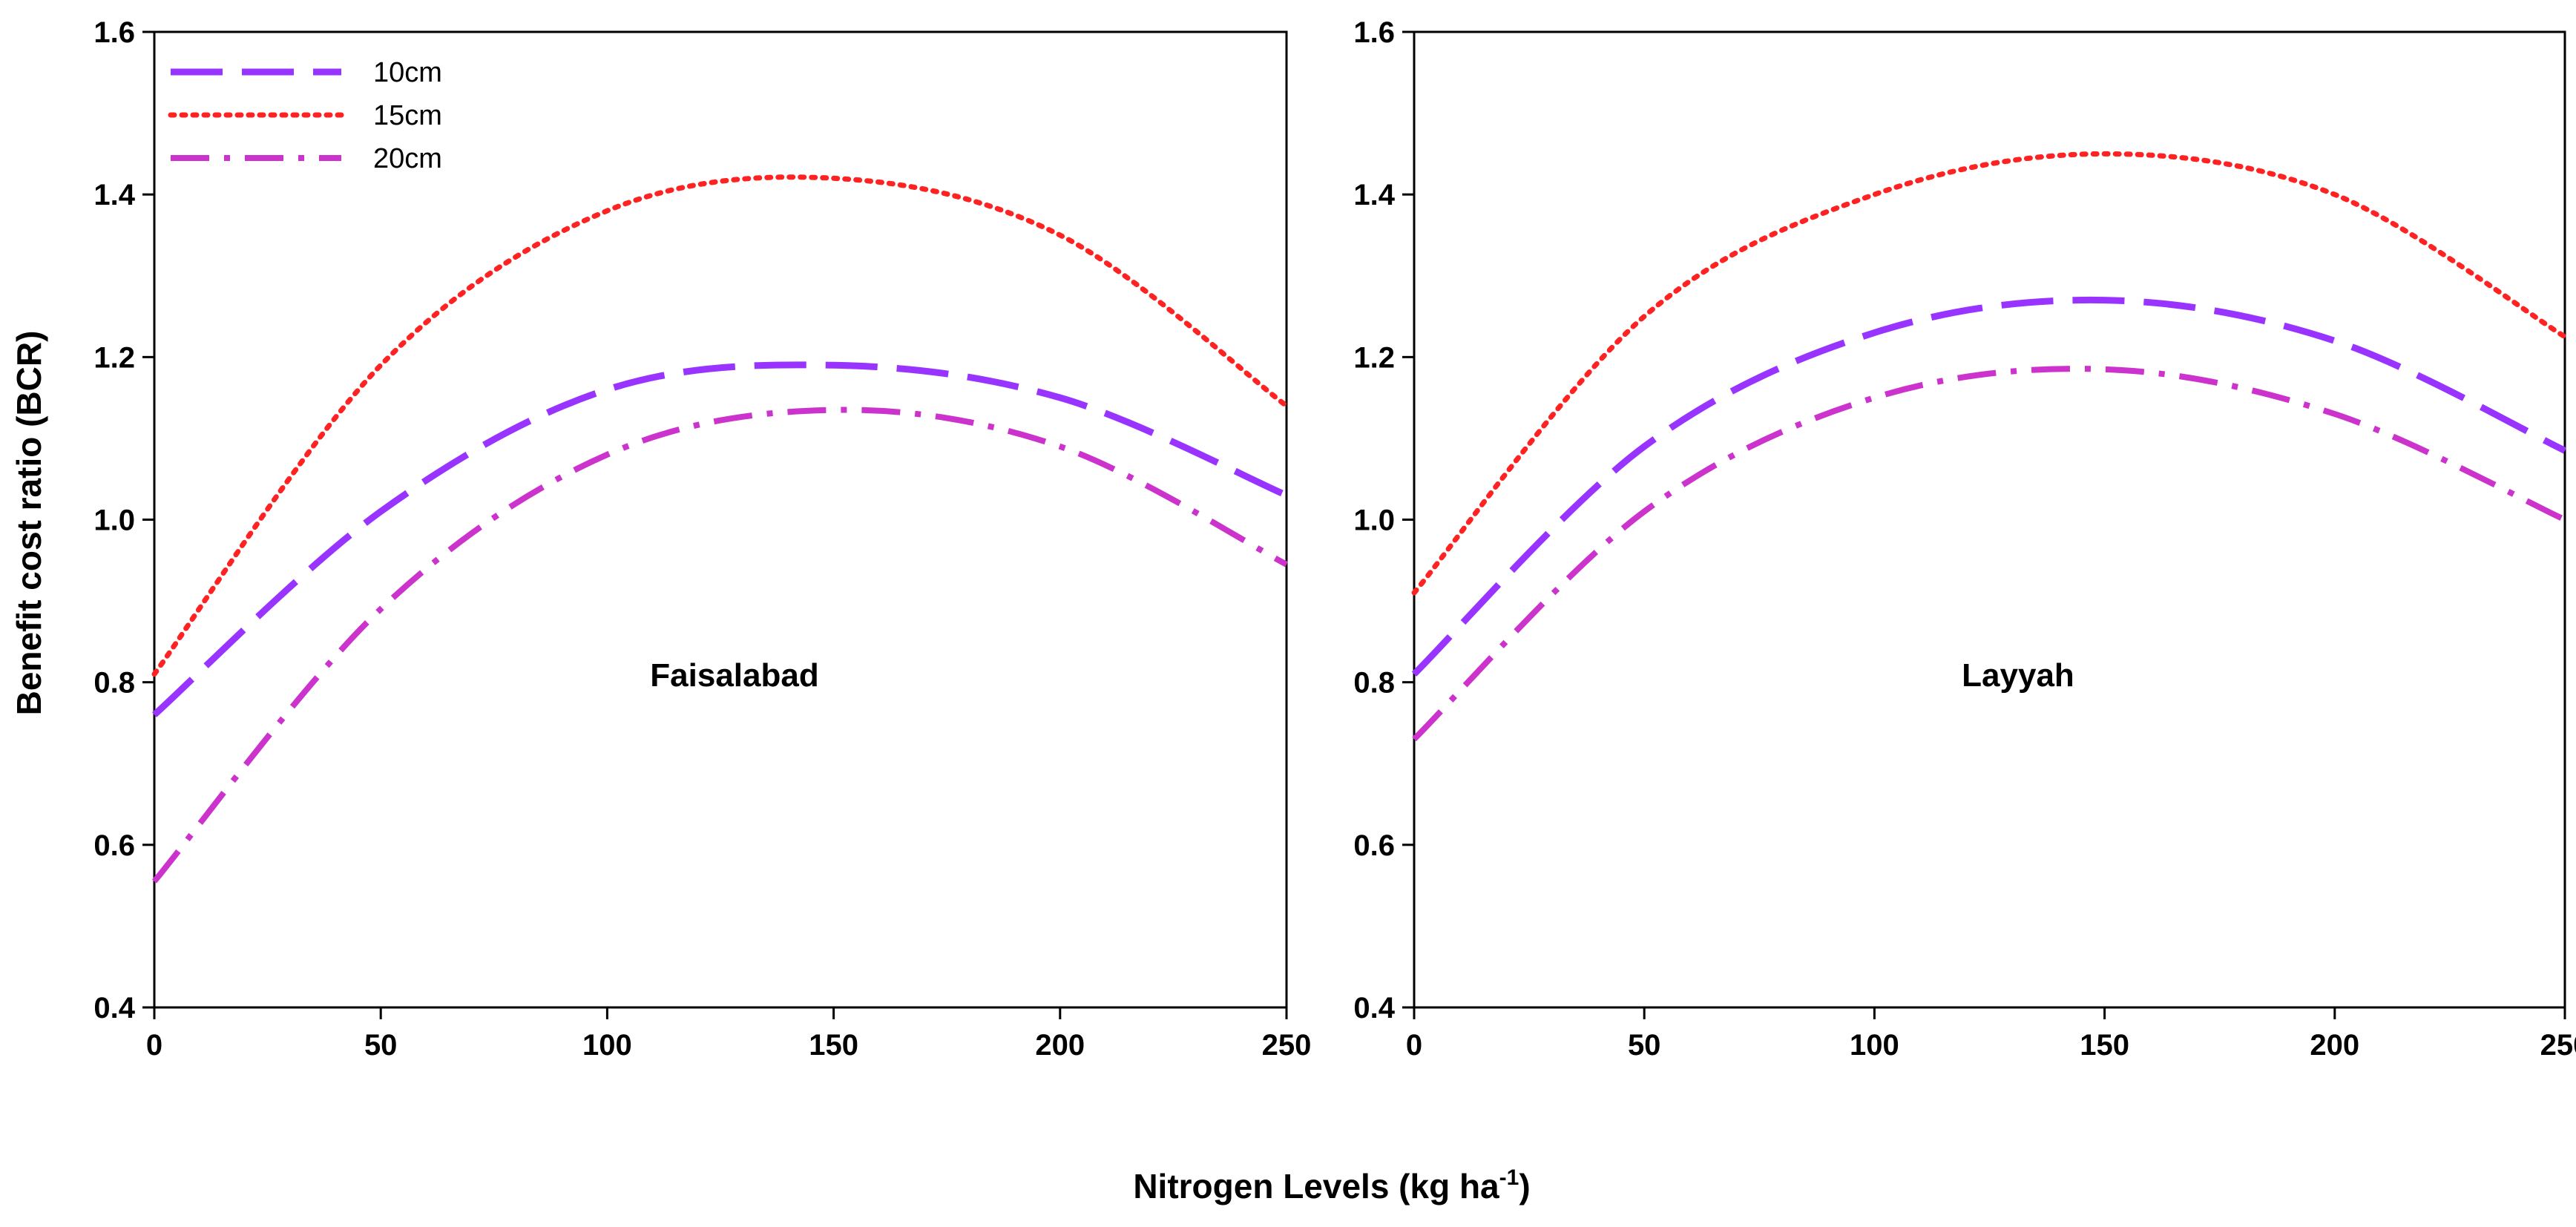  Describe the element at coordinates (407, 116) in the screenshot. I see `legend-label: 15cm` at that location.